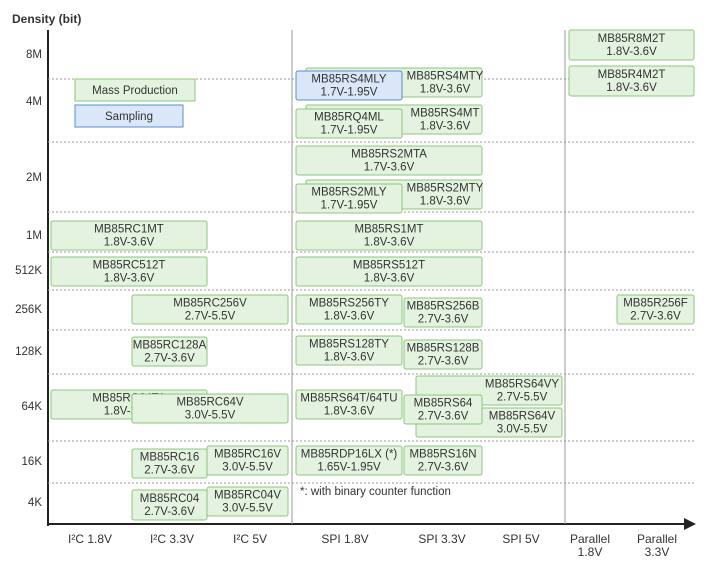 This screenshot has width=708, height=566. I want to click on product-name: MB85R4M2T, so click(632, 75).